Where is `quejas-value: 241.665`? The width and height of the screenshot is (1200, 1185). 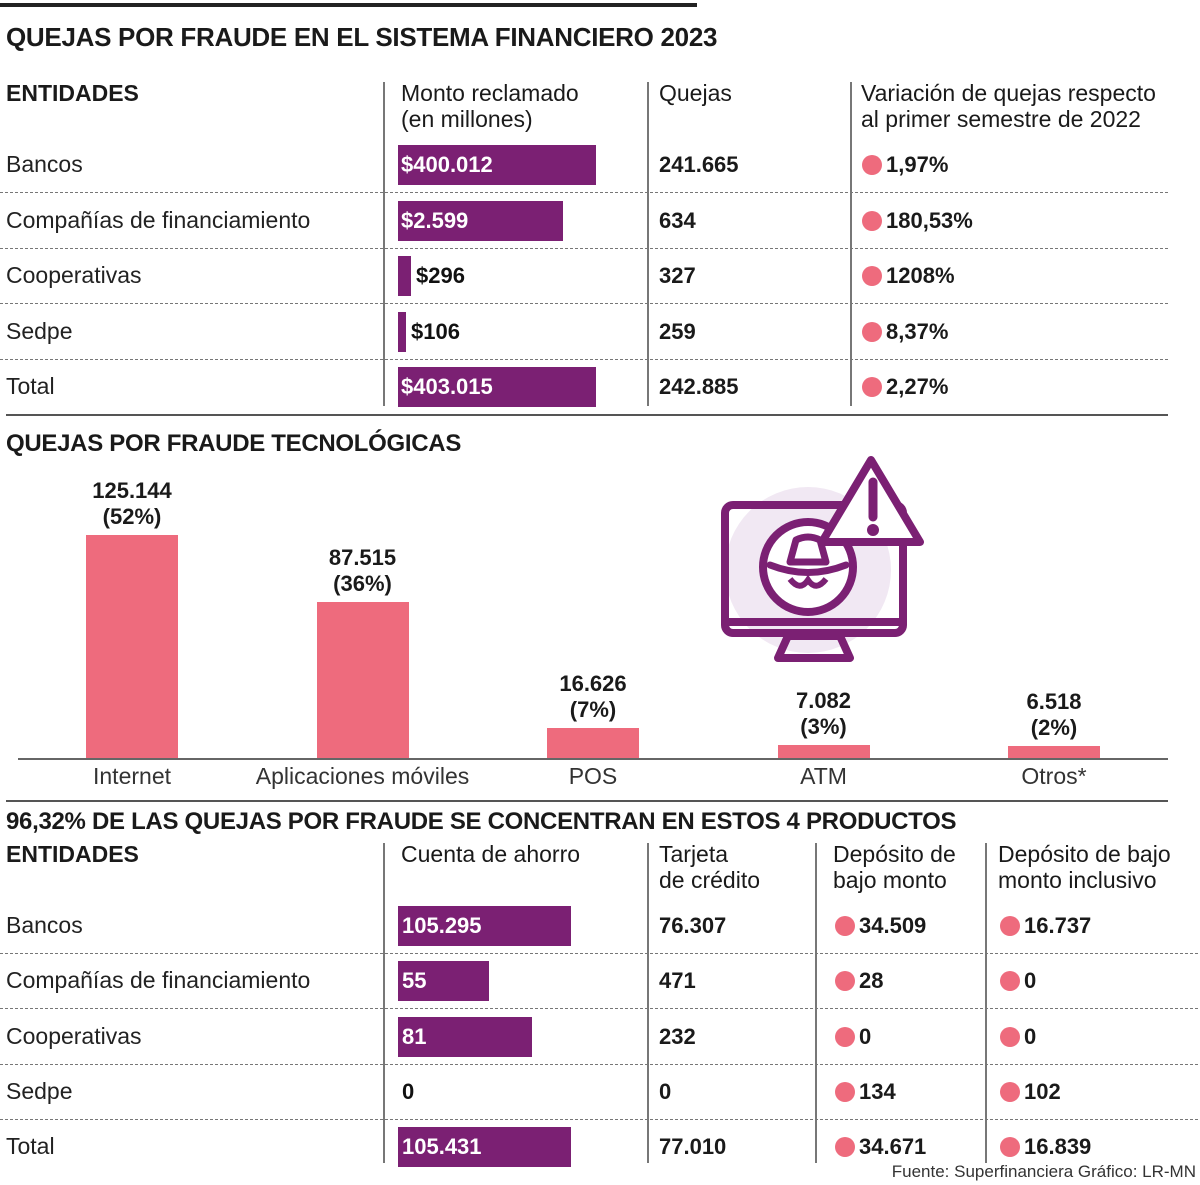
quejas-value: 241.665 is located at coordinates (699, 164).